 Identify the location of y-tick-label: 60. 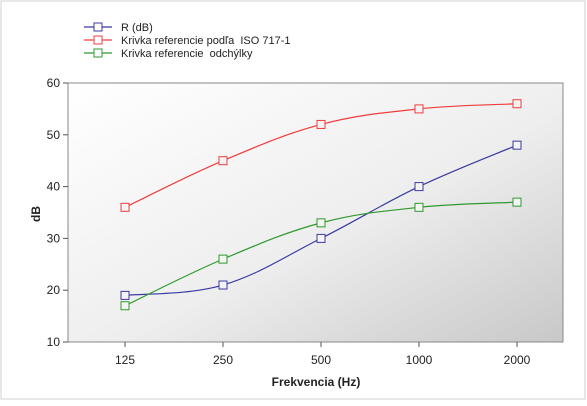
(54, 83).